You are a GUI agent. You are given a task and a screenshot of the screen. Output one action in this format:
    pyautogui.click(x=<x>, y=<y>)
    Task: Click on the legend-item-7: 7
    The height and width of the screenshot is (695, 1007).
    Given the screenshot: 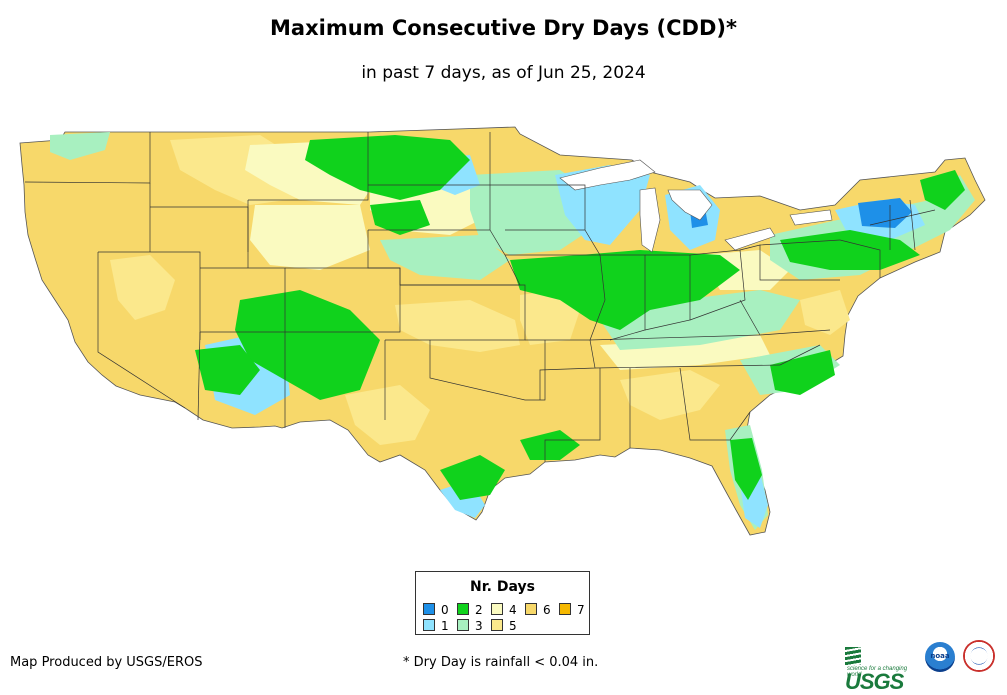 What is the action you would take?
    pyautogui.click(x=572, y=609)
    